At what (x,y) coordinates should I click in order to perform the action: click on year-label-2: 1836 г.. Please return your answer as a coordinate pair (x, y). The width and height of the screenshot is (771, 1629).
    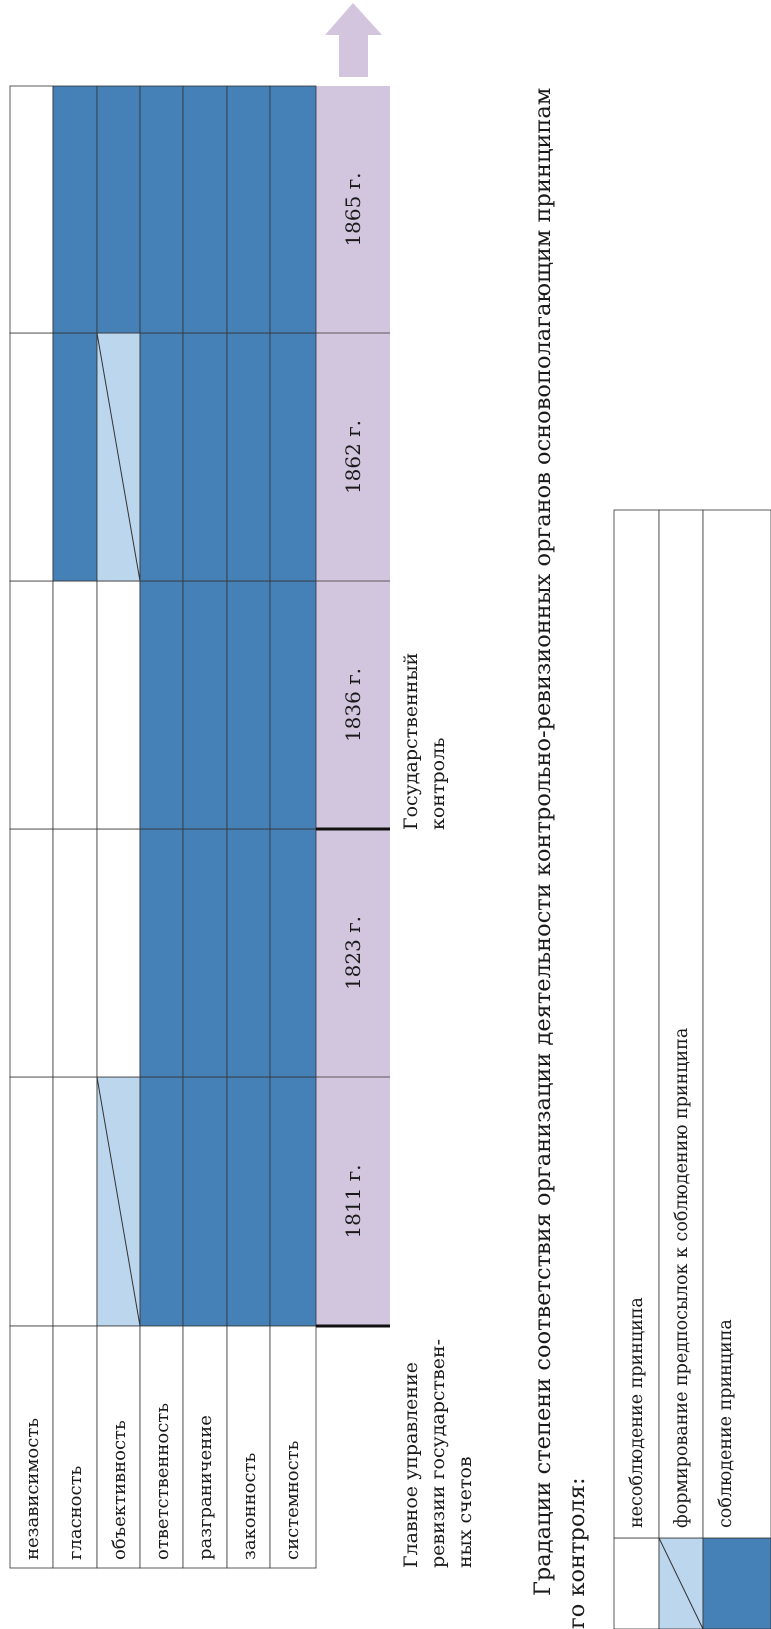
    Looking at the image, I should click on (353, 705).